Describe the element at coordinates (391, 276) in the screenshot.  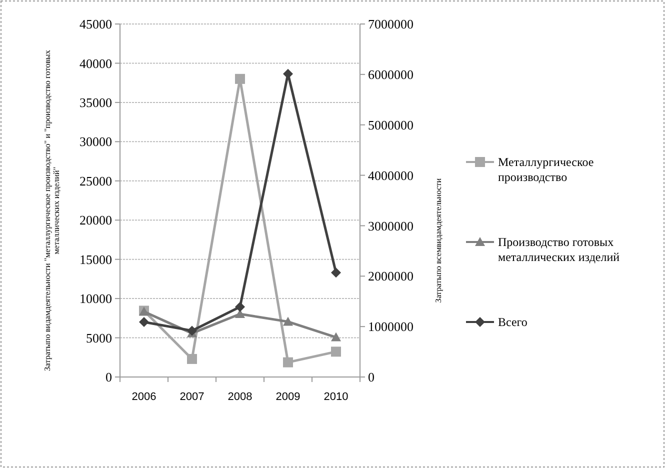
I see `y2-tick-label: 2000000` at that location.